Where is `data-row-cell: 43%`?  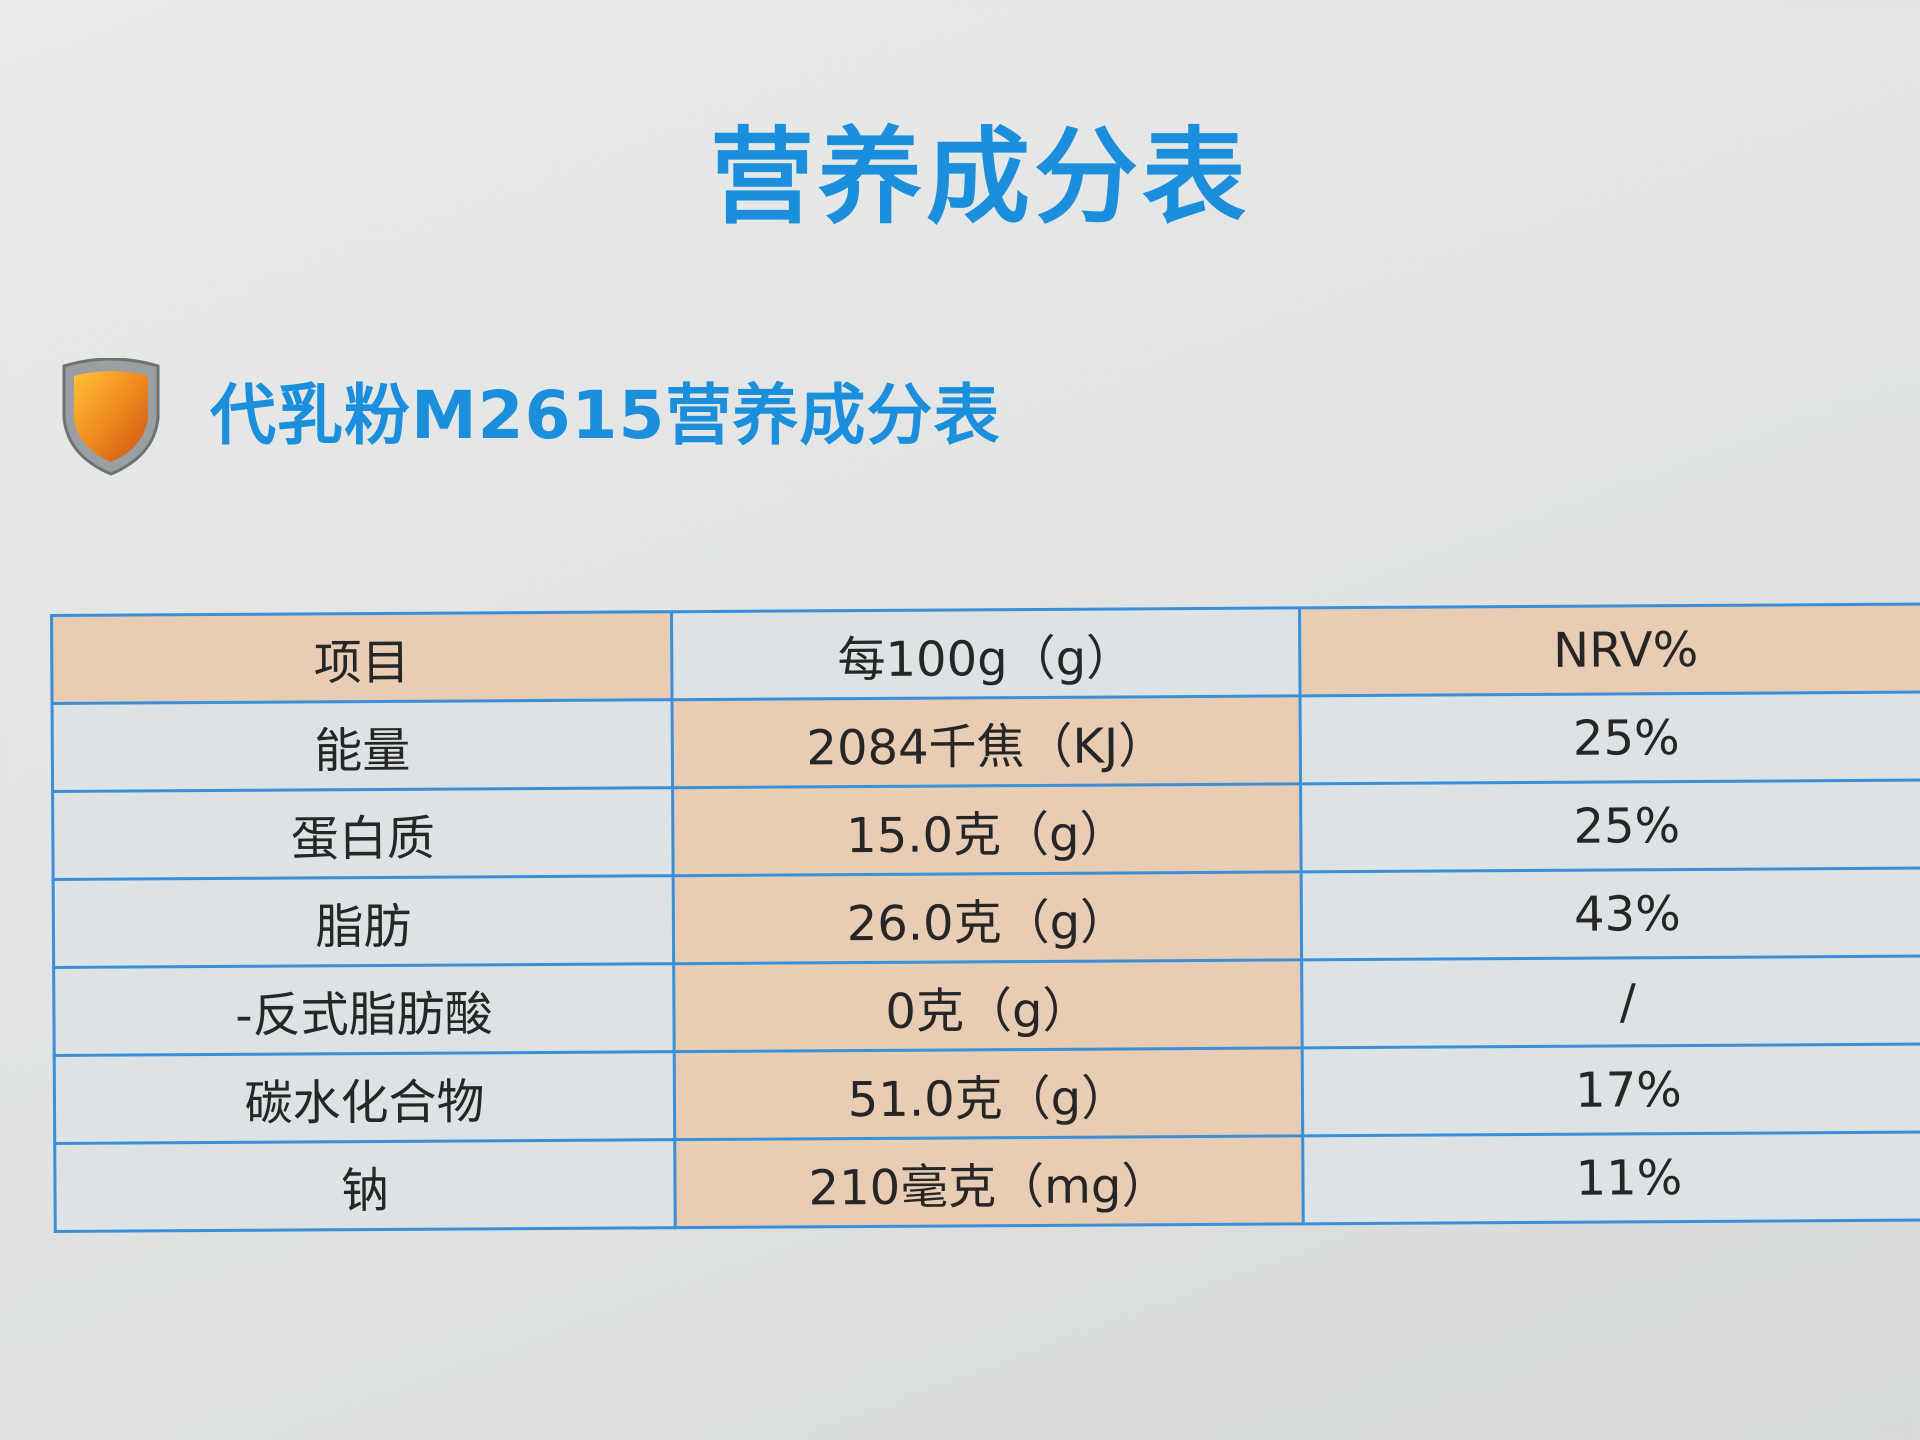 data-row-cell: 43% is located at coordinates (1610, 913).